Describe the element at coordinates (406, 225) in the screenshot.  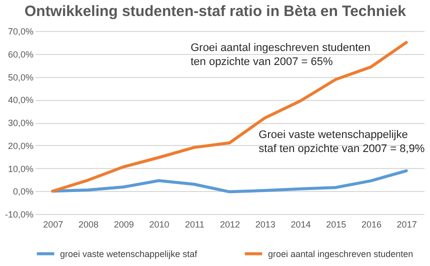
I see `x-tick-label: 2017` at that location.